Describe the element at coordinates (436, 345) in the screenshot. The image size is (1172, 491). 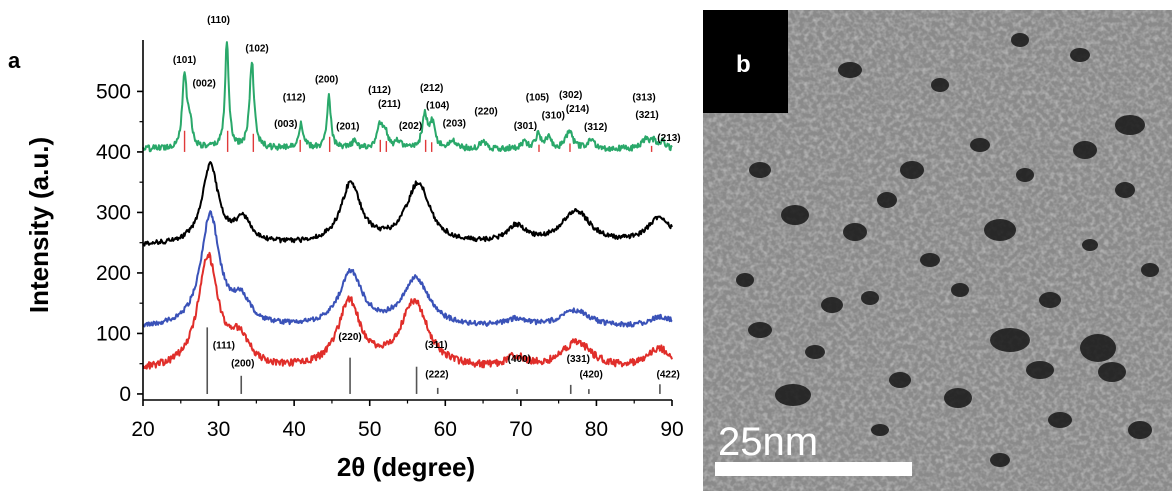
I see `hkl-label-27: (311)` at that location.